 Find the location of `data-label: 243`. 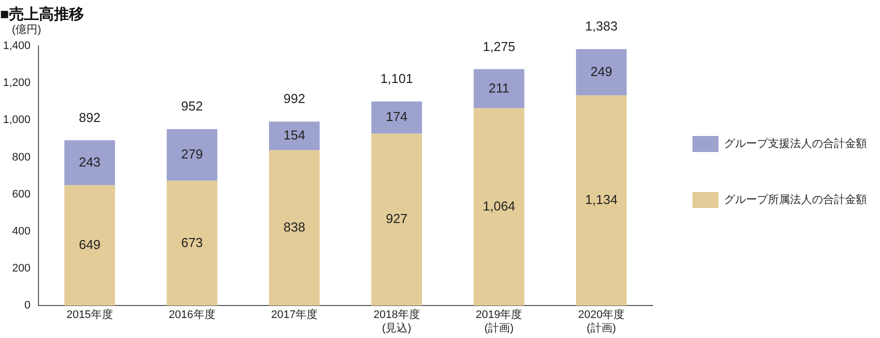

data-label: 243 is located at coordinates (89, 162).